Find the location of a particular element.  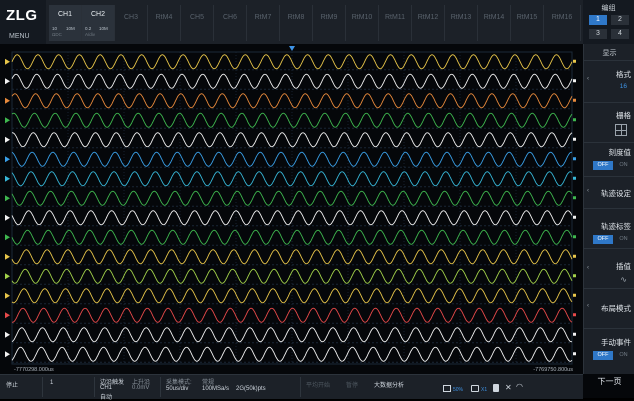

tab-label: RtM10 is located at coordinates (362, 17).